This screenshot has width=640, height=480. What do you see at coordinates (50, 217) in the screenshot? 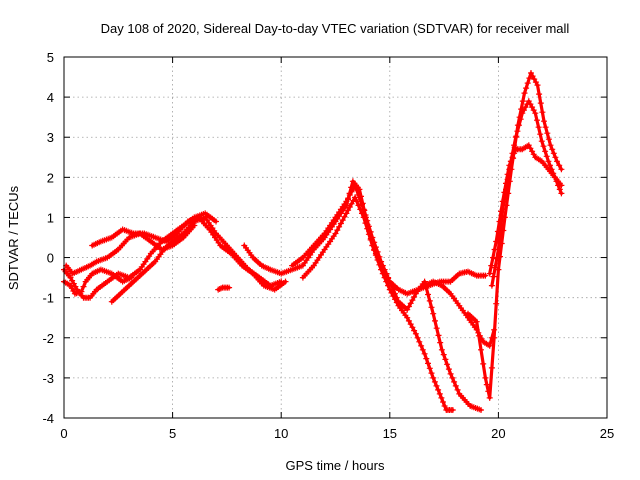
I see `y-tick-label: 1` at bounding box center [50, 217].